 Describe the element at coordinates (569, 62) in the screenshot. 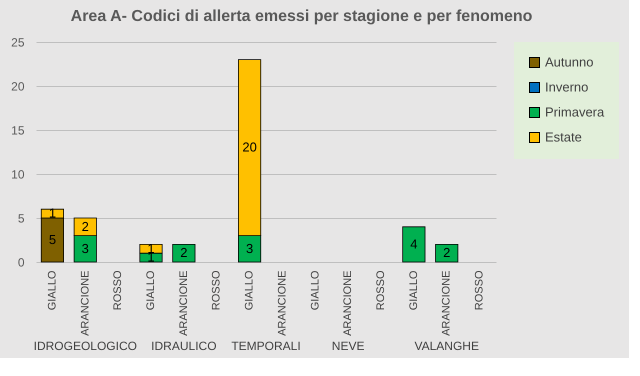

I see `legend-label: Autunno` at that location.